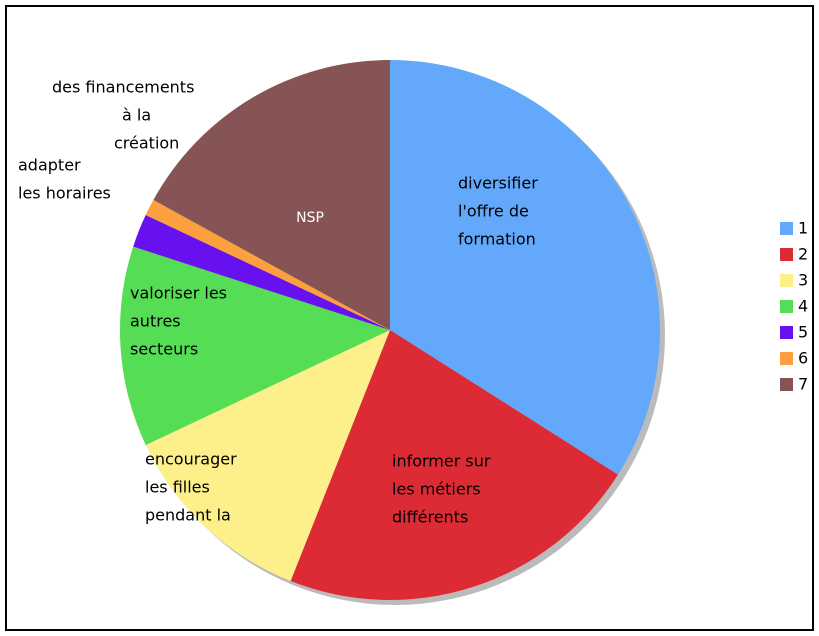 The width and height of the screenshot is (819, 636). Describe the element at coordinates (803, 254) in the screenshot. I see `legend-label: 2` at that location.